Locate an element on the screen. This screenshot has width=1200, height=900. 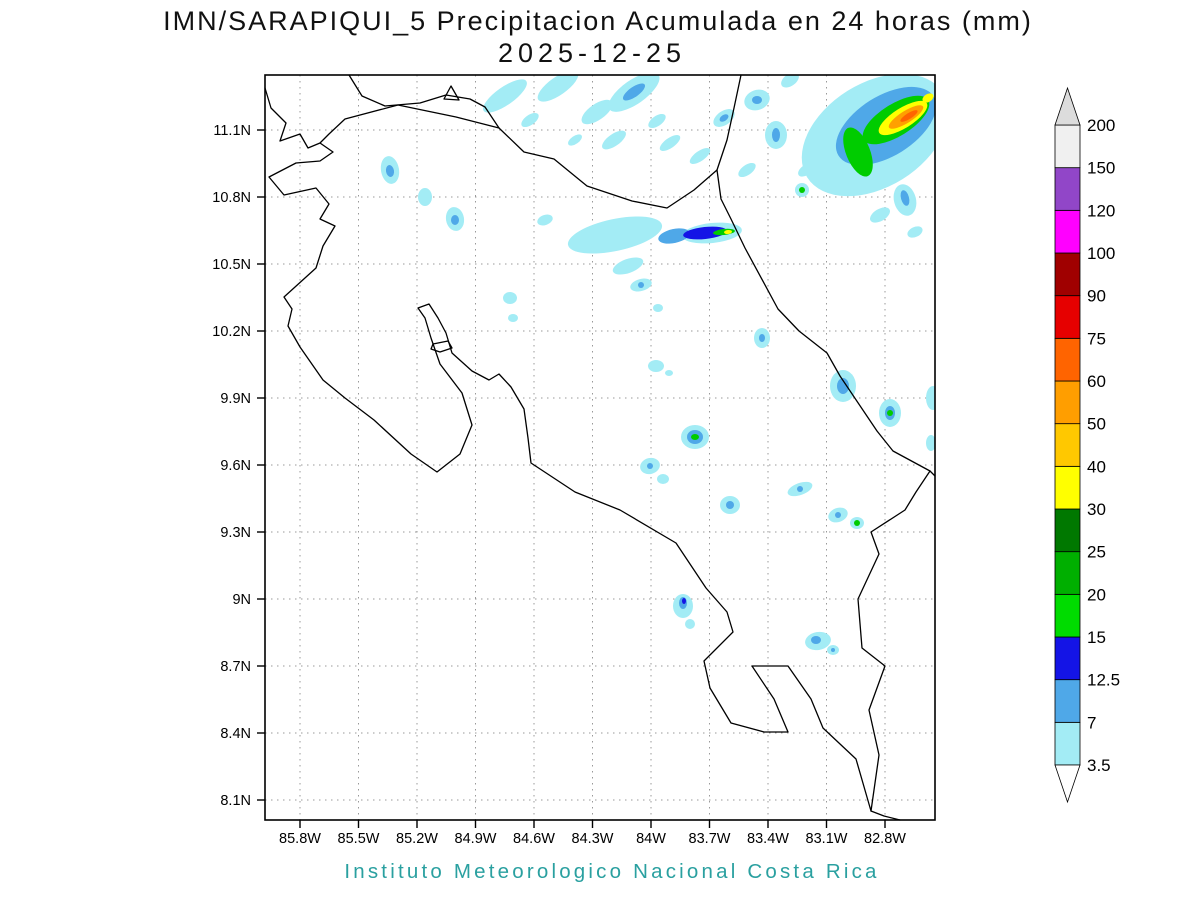
colorbar-level-label: 20 is located at coordinates (1096, 594).